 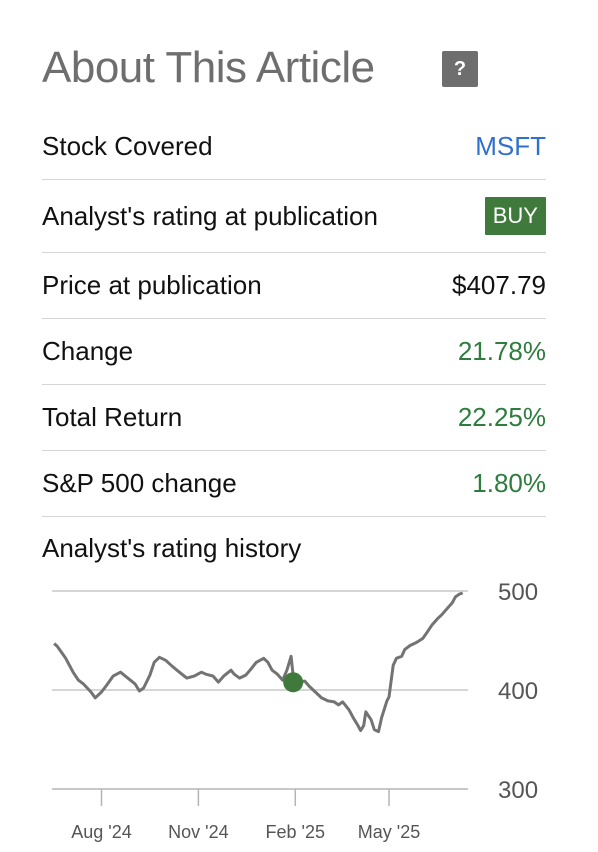 I want to click on row-analyst-rating: Analyst's rating at publication BUY, so click(x=294, y=216).